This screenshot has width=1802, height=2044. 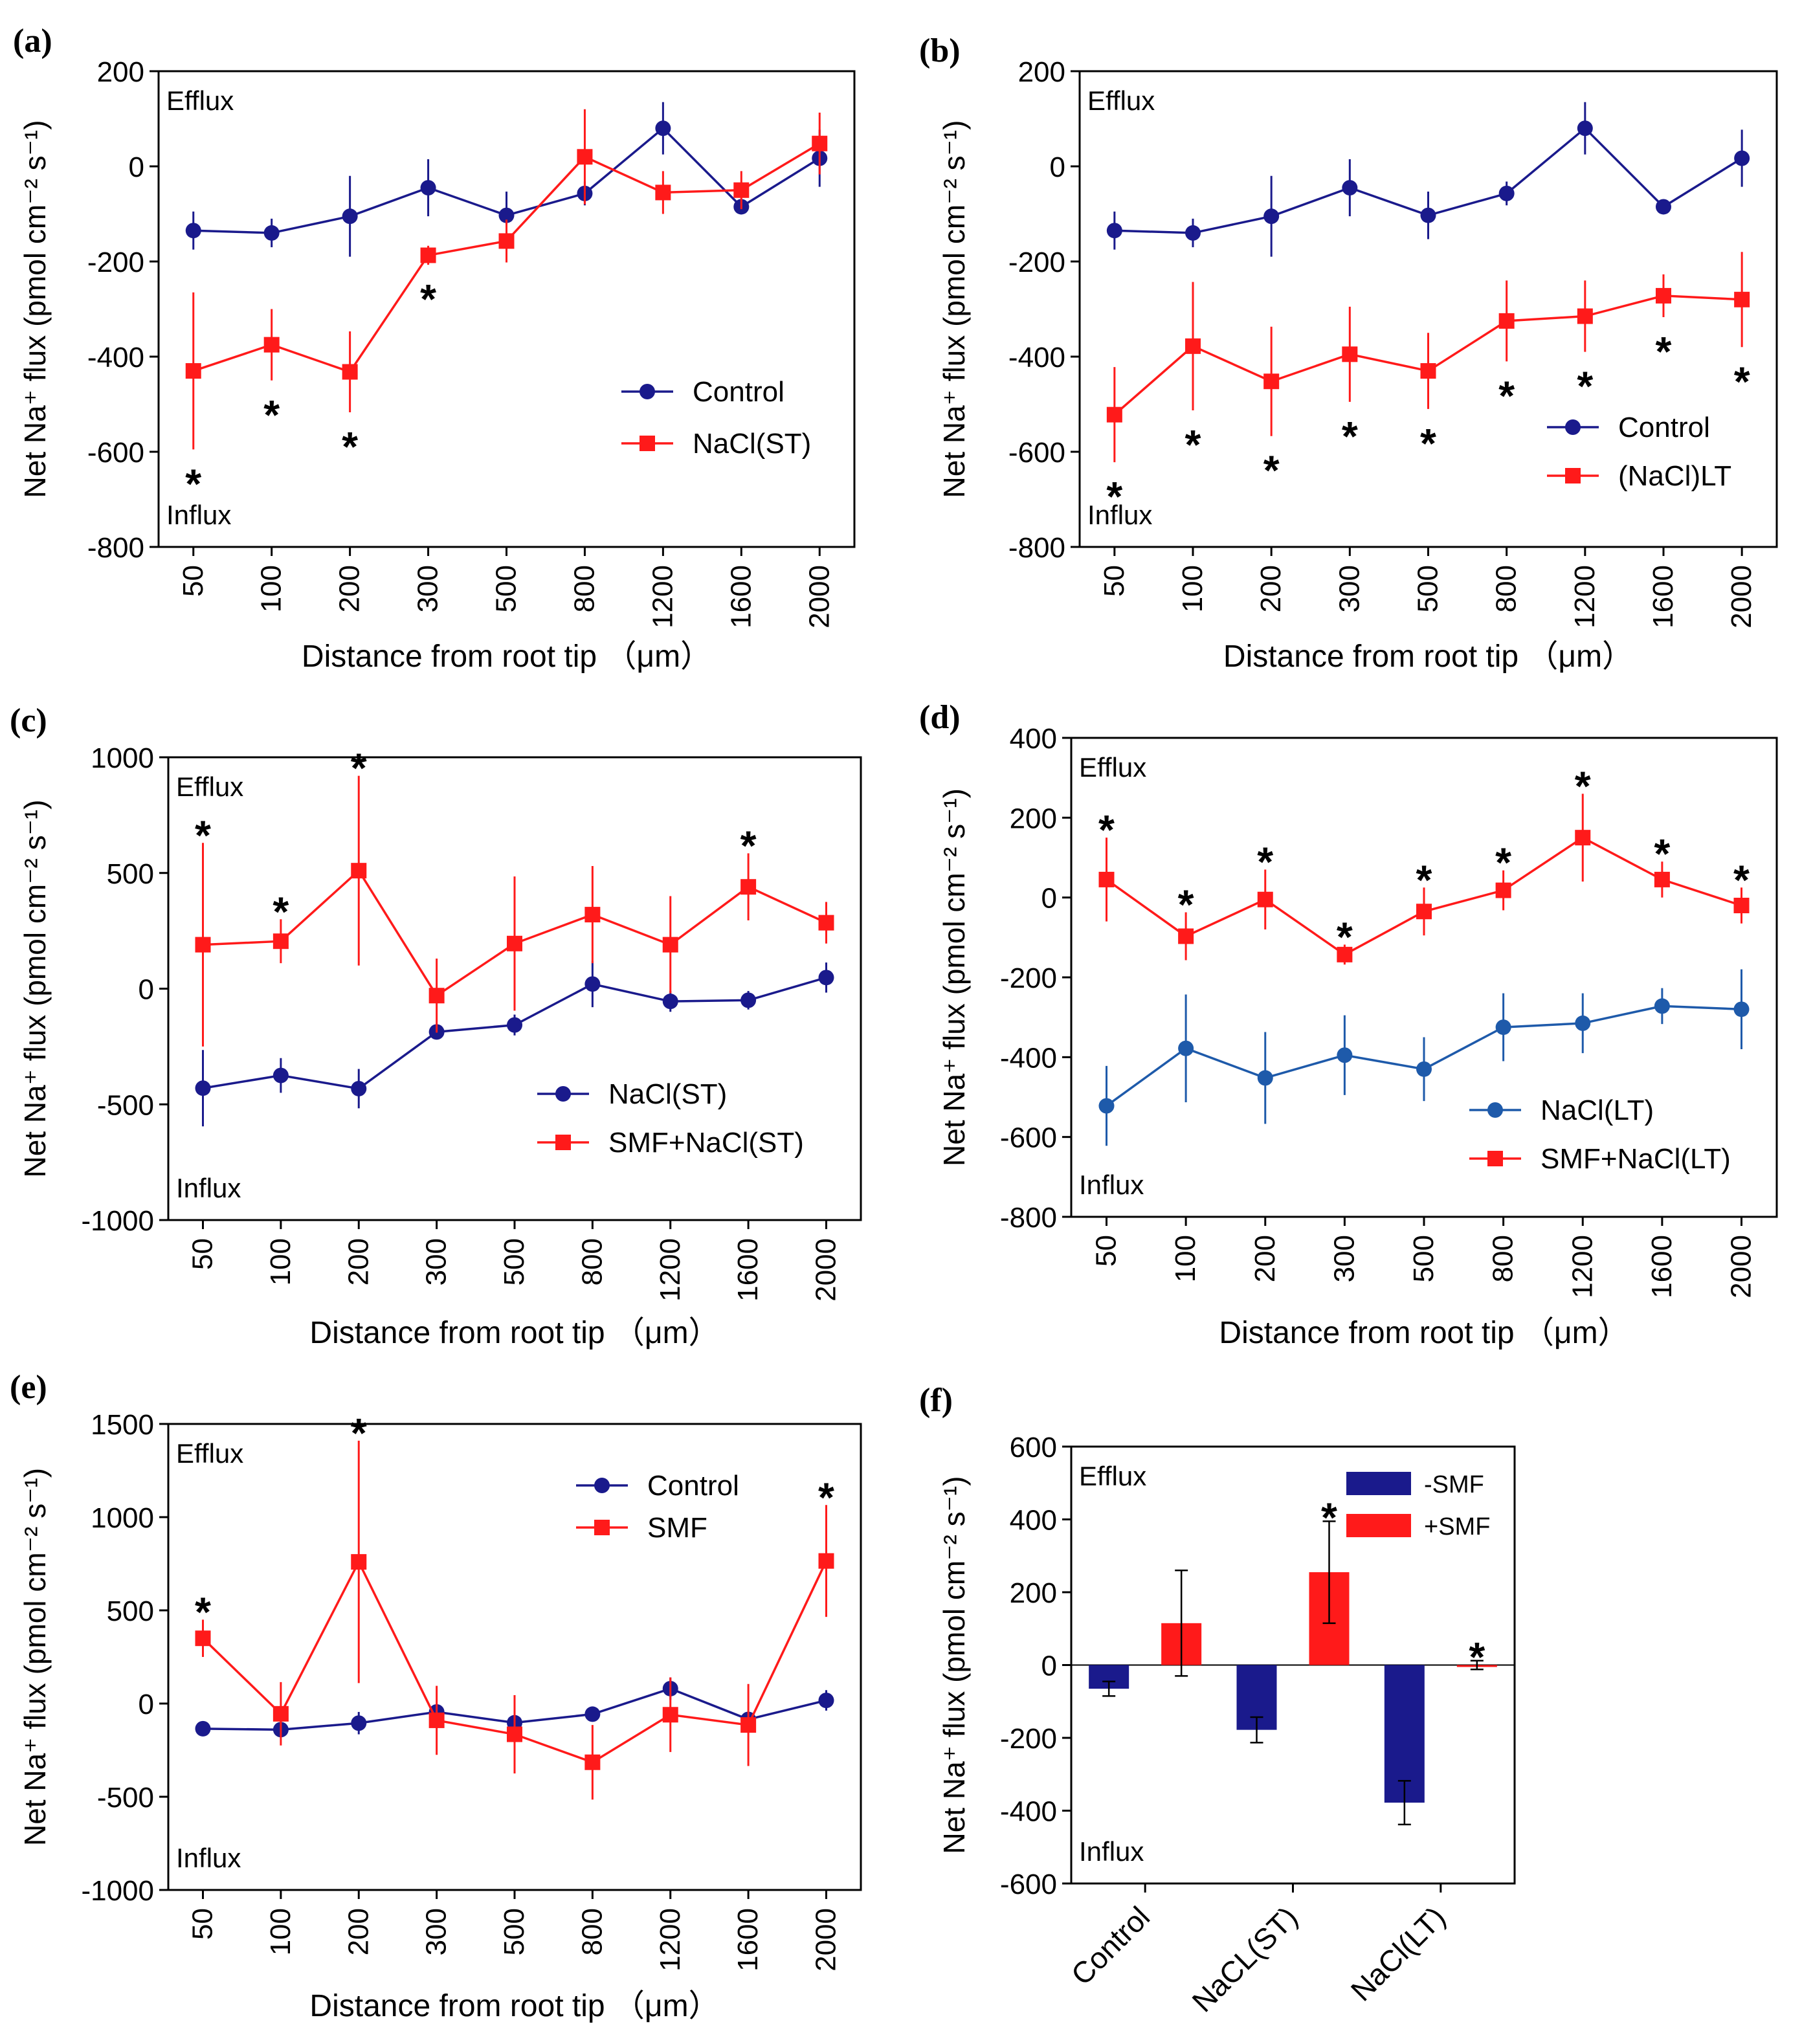 What do you see at coordinates (29, 1388) in the screenshot?
I see `panel-label: (e)` at bounding box center [29, 1388].